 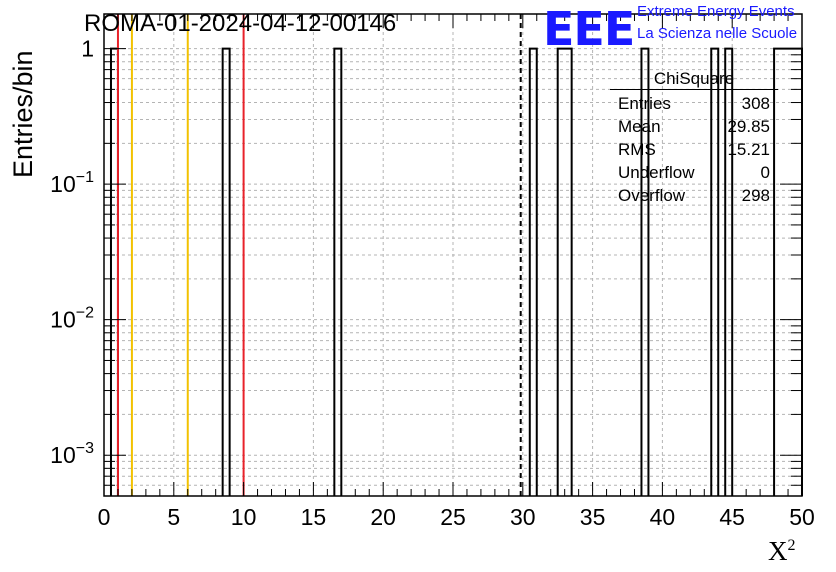 I want to click on x-axis-label-exp: 2, so click(x=791, y=545).